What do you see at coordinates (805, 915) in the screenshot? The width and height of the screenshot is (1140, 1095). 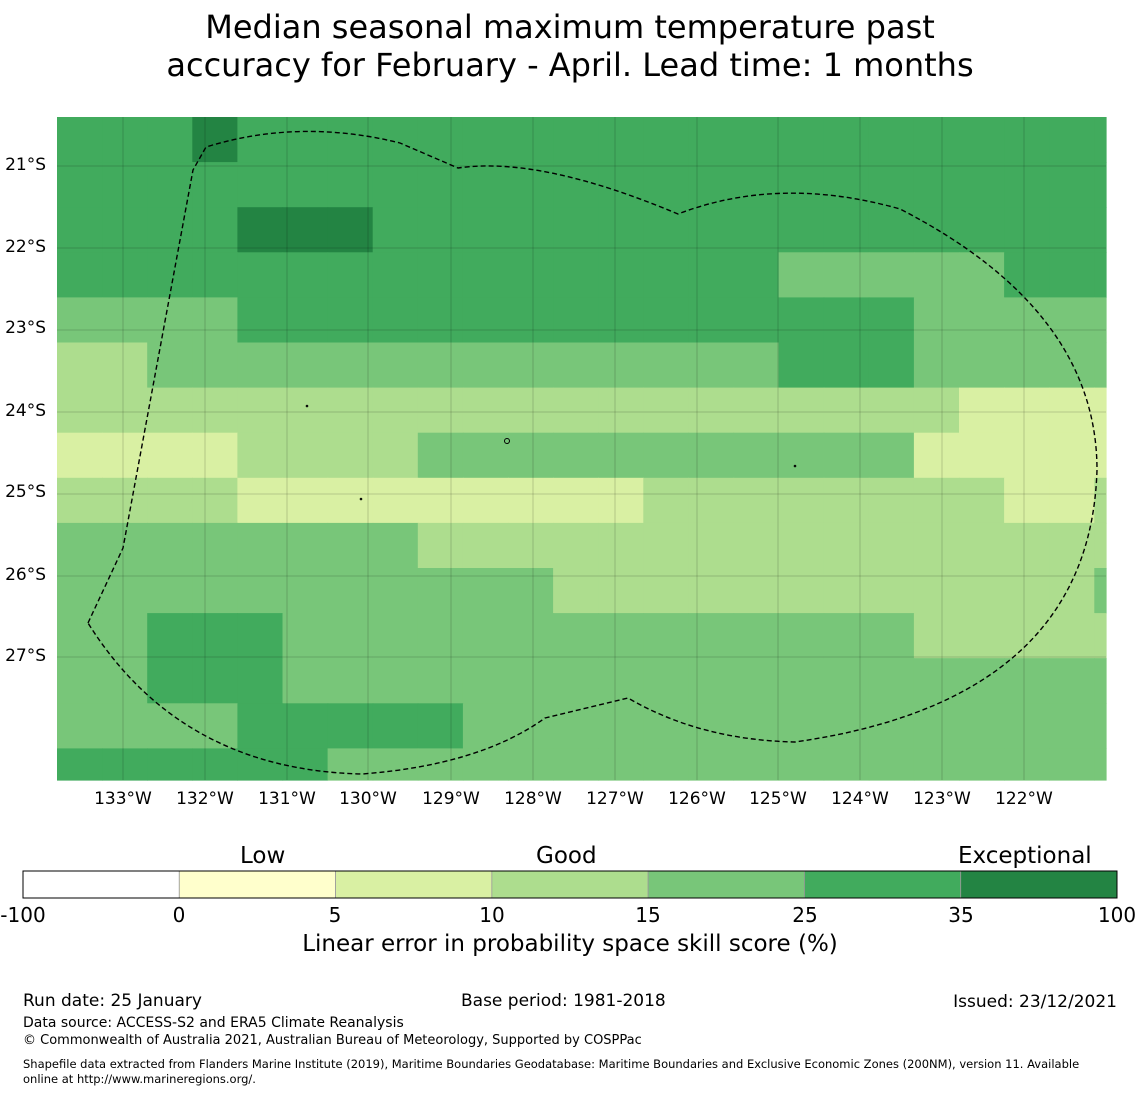 I see `colorbar-tick-25: 25` at bounding box center [805, 915].